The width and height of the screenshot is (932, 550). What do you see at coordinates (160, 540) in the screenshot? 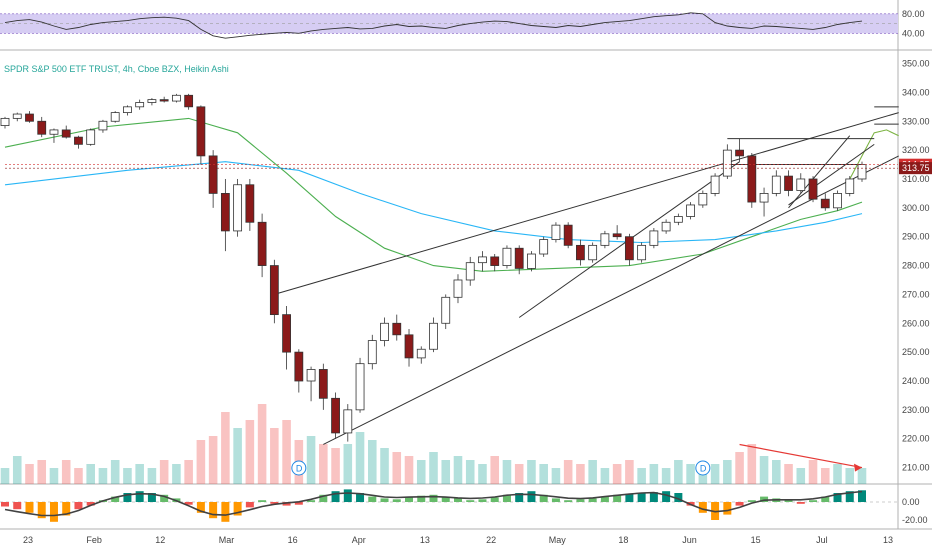
I see `time-tick-label: 12` at bounding box center [160, 540].